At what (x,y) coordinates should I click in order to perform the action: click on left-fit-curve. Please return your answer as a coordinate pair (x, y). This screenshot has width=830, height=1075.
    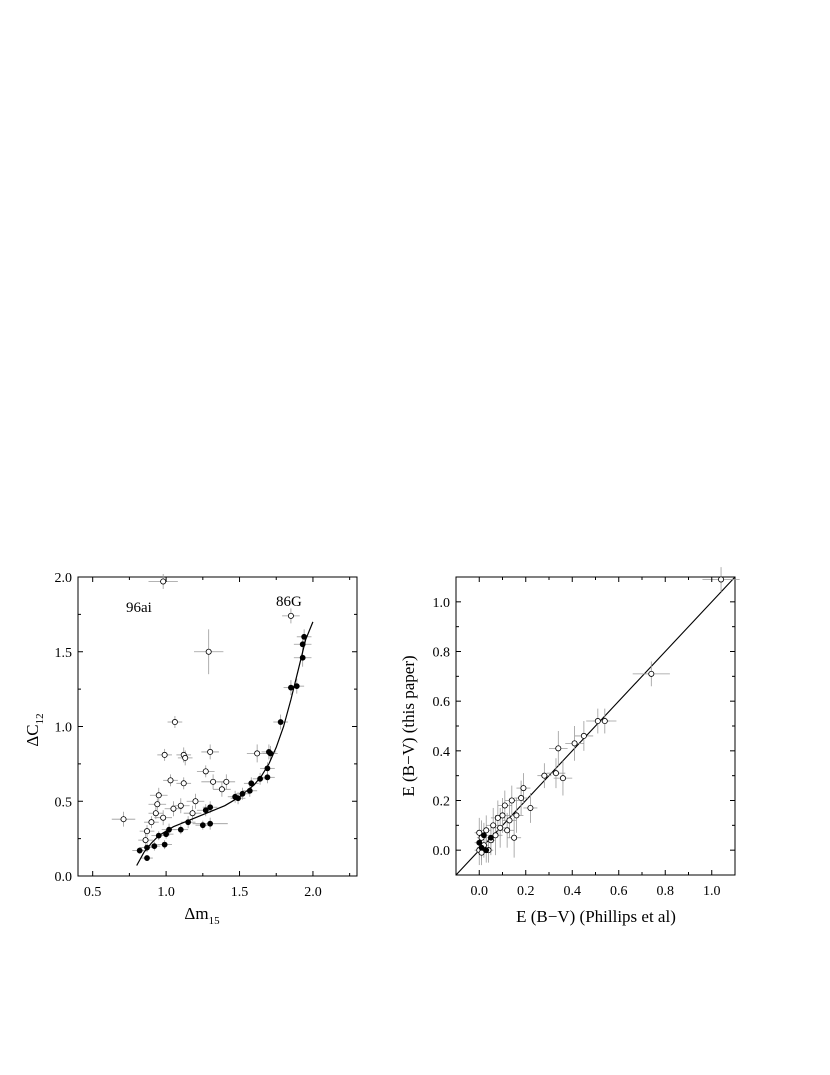
    Looking at the image, I should click on (225, 743).